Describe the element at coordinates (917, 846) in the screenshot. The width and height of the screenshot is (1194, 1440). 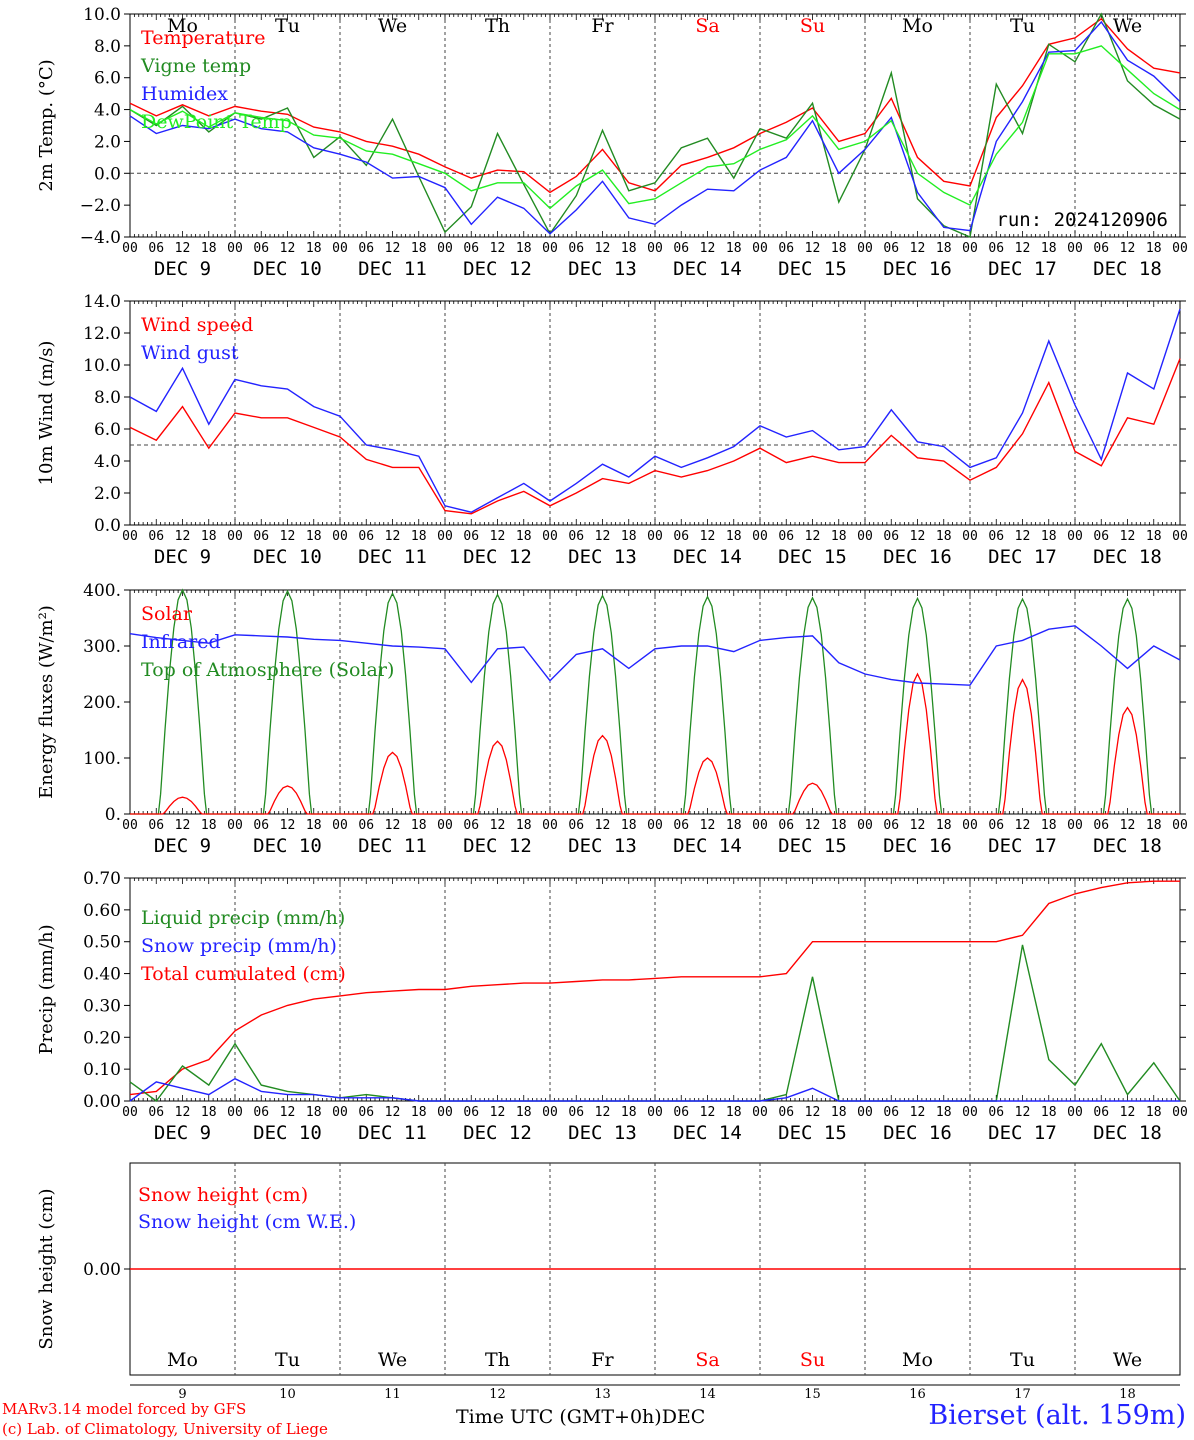
I see `date-label: DEC 16` at that location.